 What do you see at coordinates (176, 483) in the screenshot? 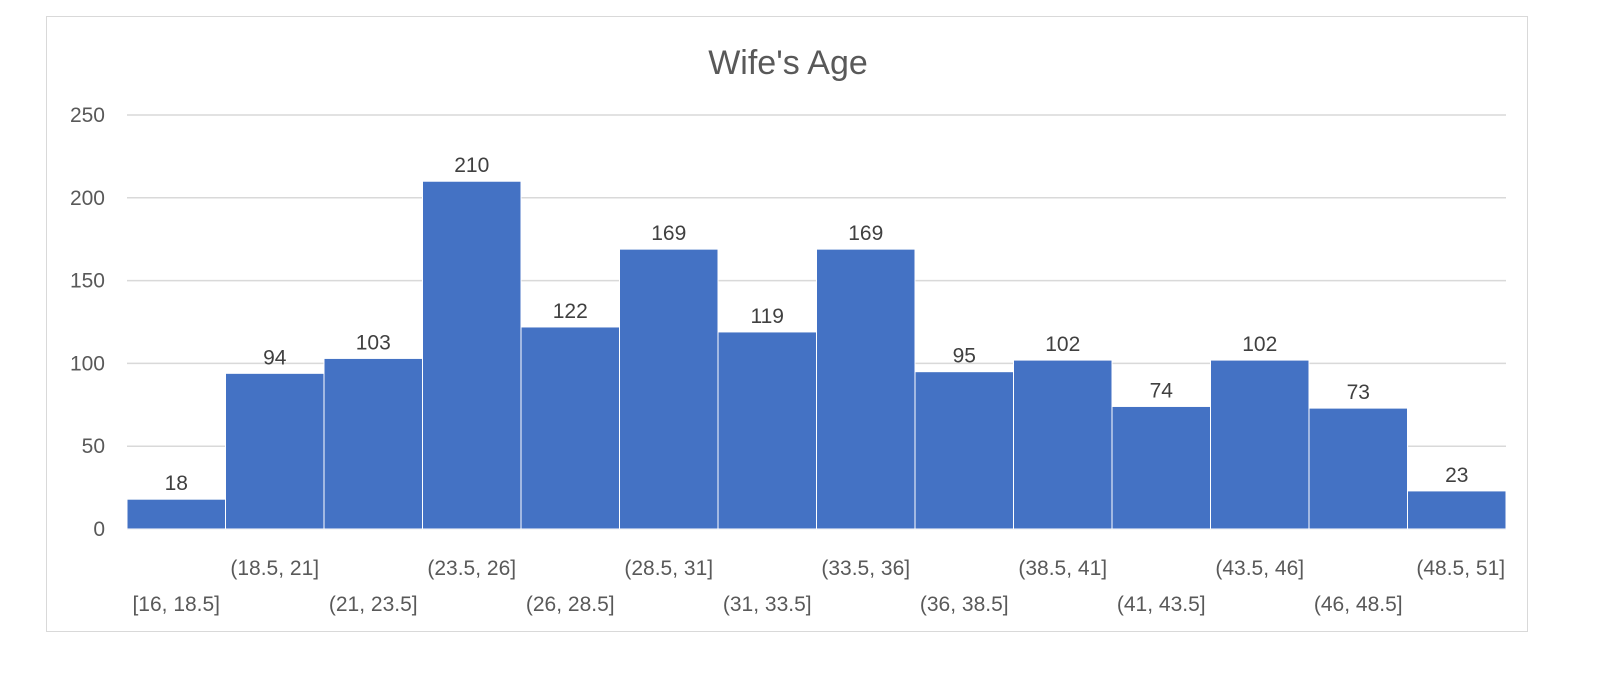
I see `data-label: 18` at bounding box center [176, 483].